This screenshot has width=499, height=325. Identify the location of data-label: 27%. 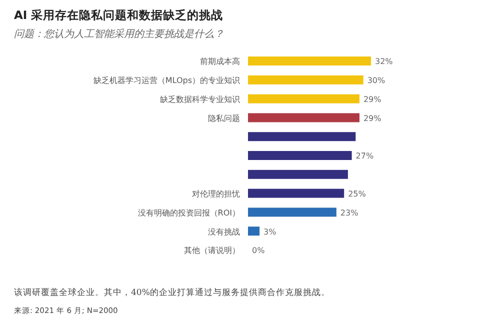
(365, 156).